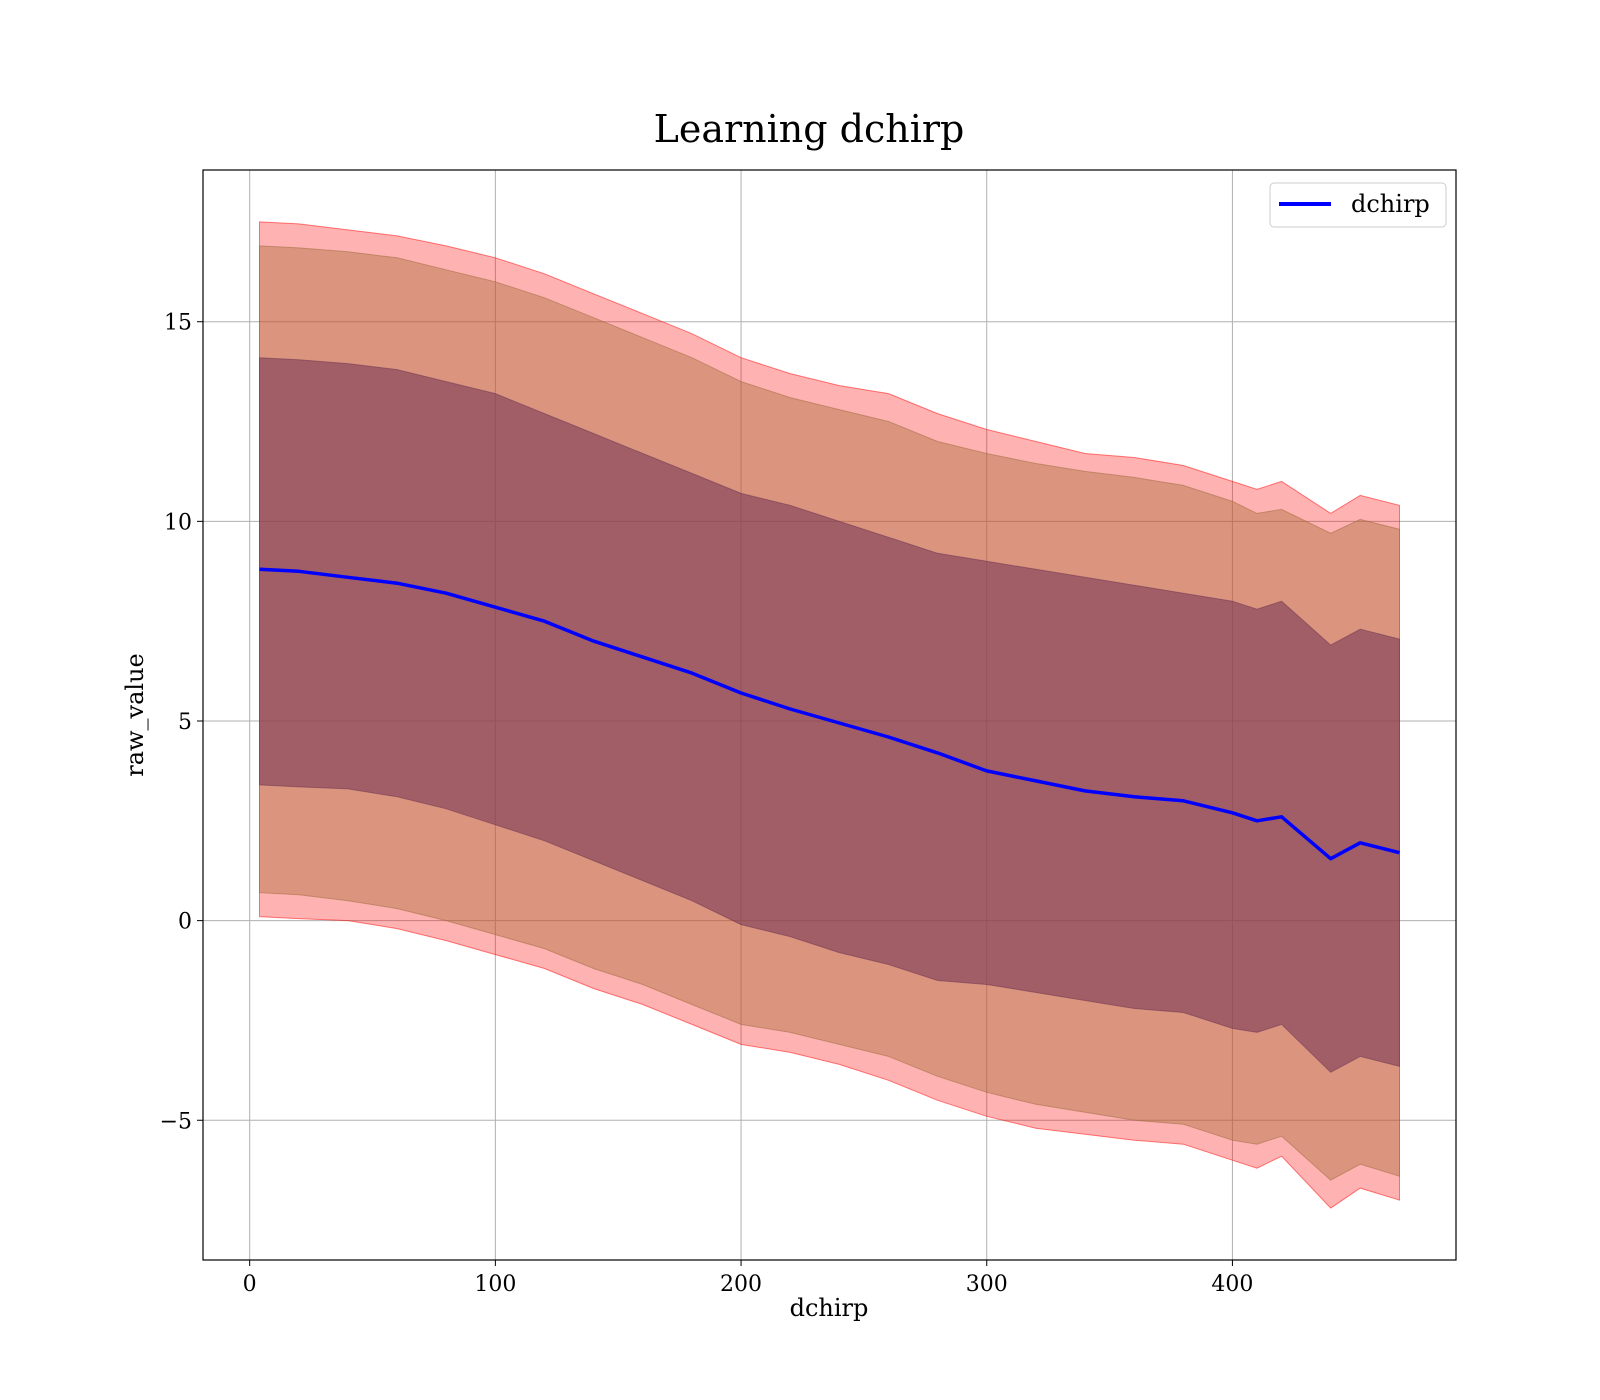  I want to click on series-line-dchirp, so click(829, 714).